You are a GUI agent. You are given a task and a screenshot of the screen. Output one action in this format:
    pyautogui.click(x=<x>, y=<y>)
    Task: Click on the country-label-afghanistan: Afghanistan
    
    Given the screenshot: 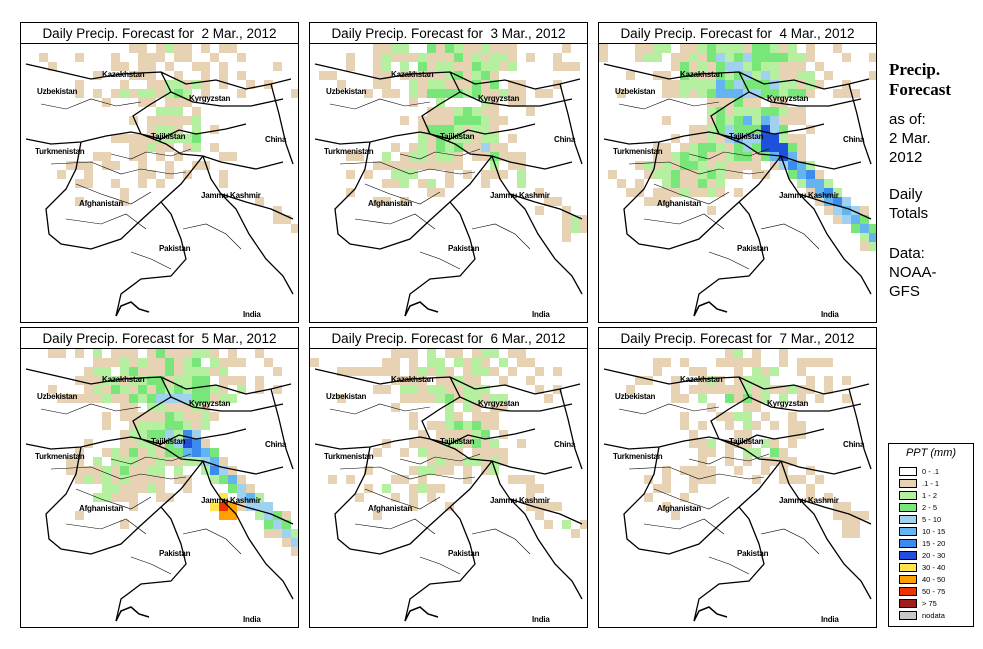 What is the action you would take?
    pyautogui.click(x=679, y=508)
    